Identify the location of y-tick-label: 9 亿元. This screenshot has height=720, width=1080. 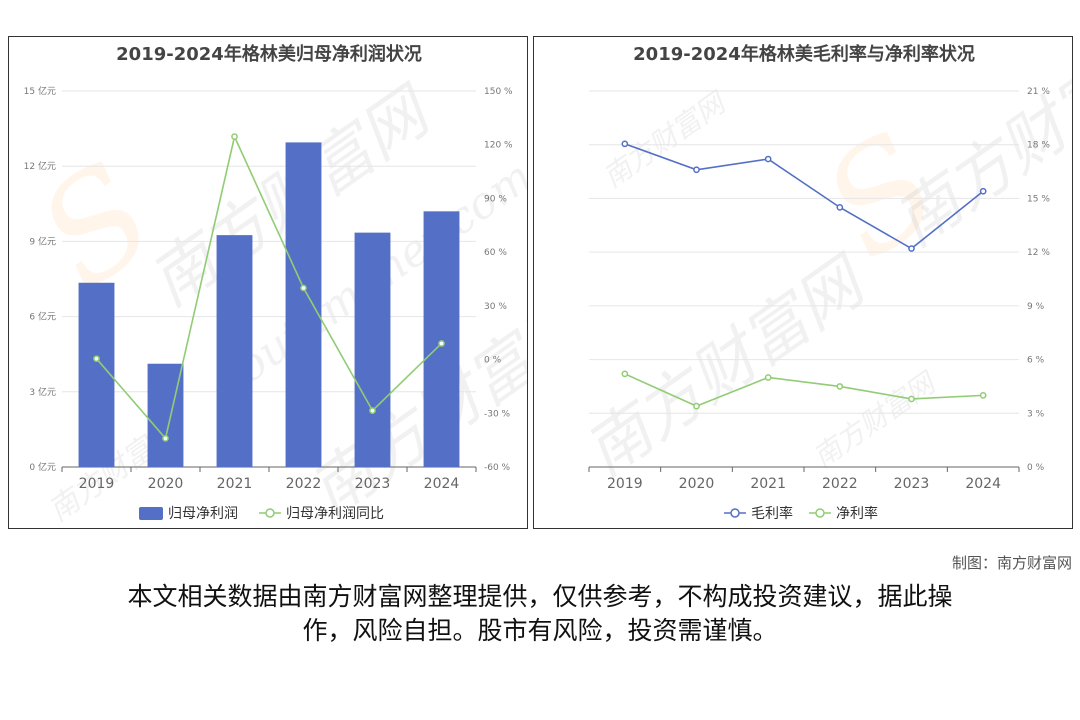
(42, 241).